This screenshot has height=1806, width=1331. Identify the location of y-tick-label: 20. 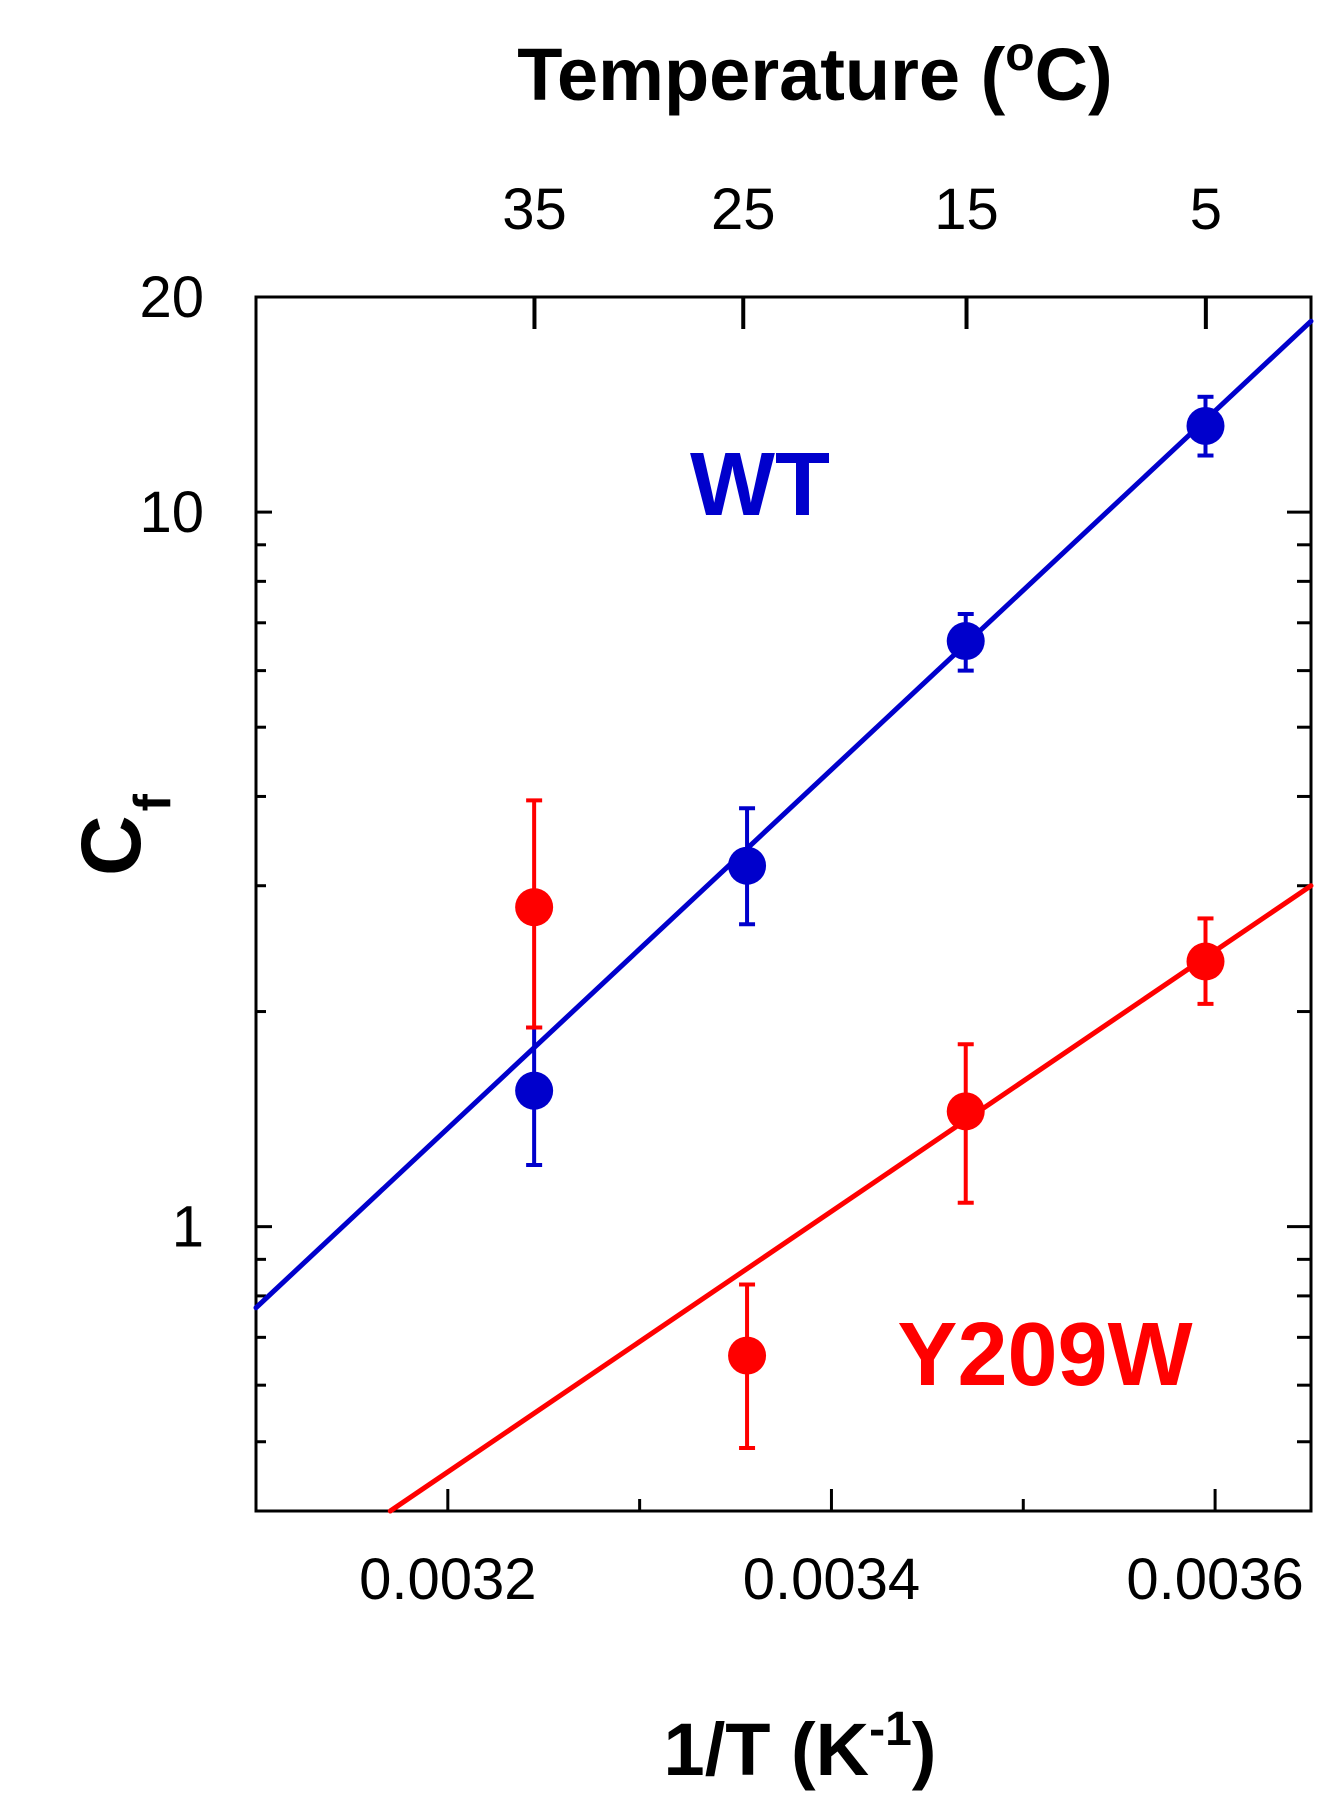
(171, 297).